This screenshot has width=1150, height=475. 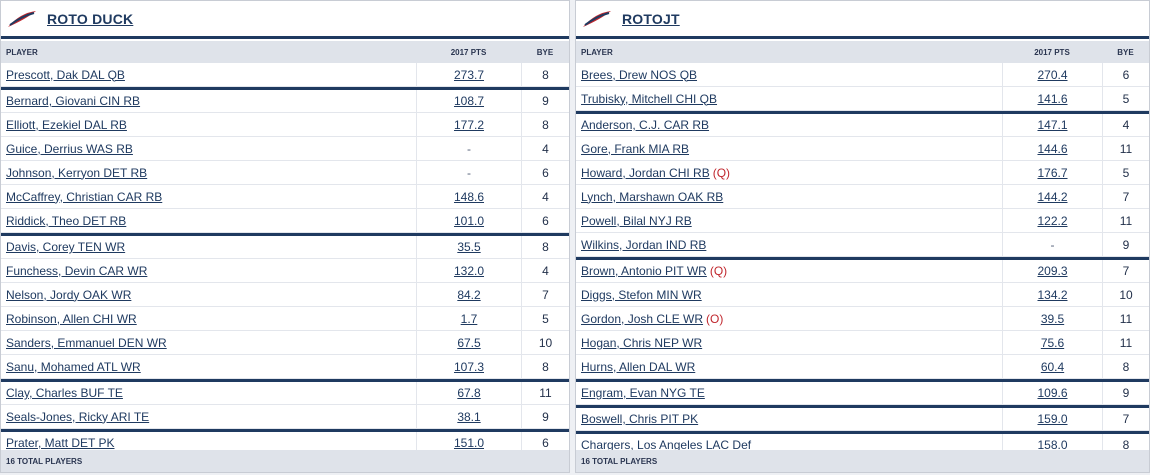 I want to click on player-row: McCaffrey, Christian CAR RB 148.6 4, so click(x=285, y=197).